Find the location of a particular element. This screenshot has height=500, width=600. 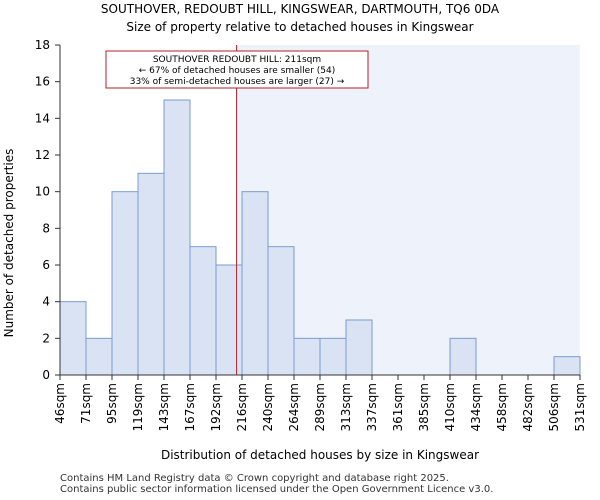

y-tick-label: 6 is located at coordinates (46, 265).